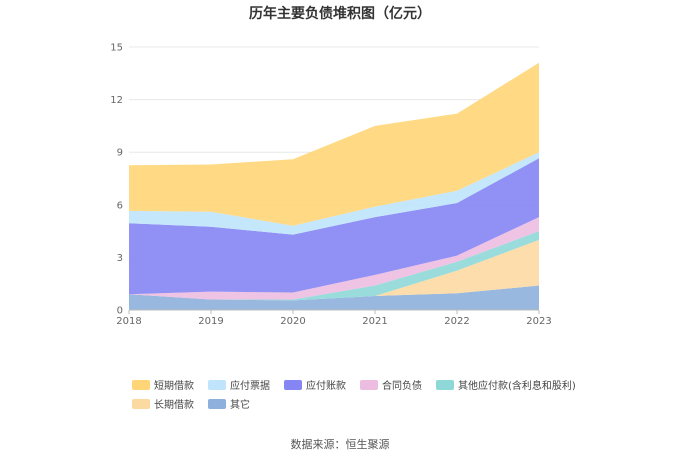 The image size is (680, 460). I want to click on x-tick-label: 2022, so click(456, 321).